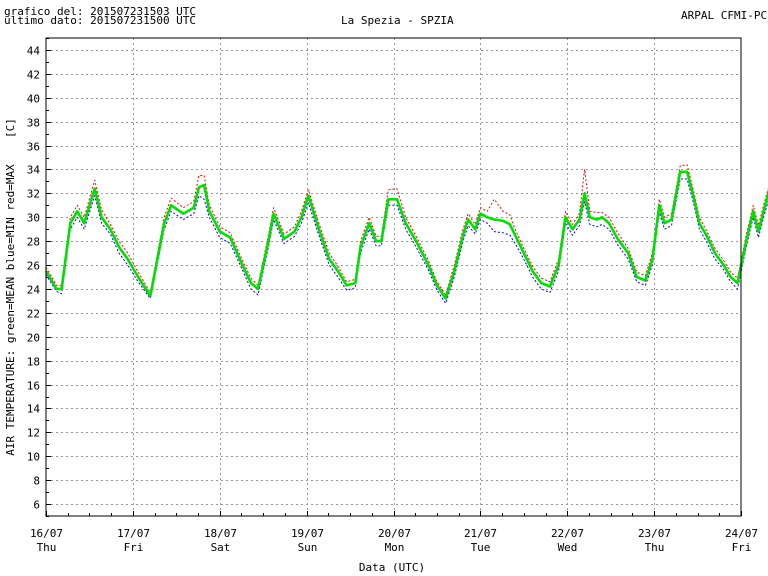 The height and width of the screenshot is (576, 768). Describe the element at coordinates (33, 338) in the screenshot. I see `y-tick-label: 20` at that location.